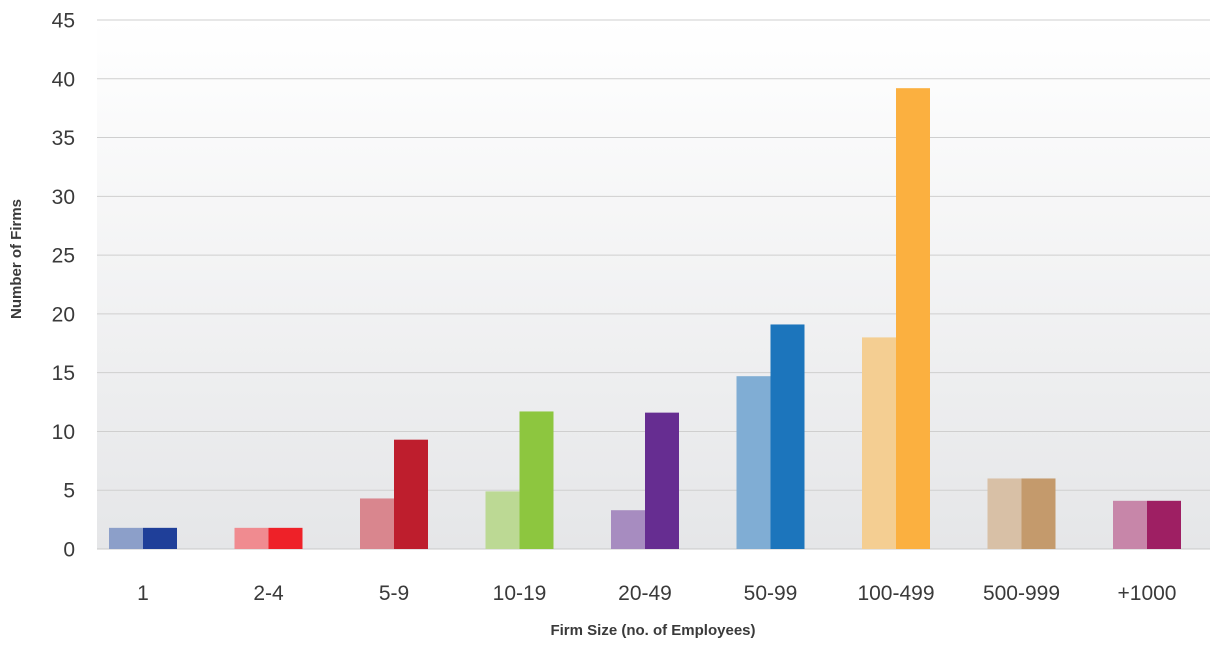 The height and width of the screenshot is (650, 1210). What do you see at coordinates (16, 259) in the screenshot?
I see `y-axis-title: Number of Firms` at bounding box center [16, 259].